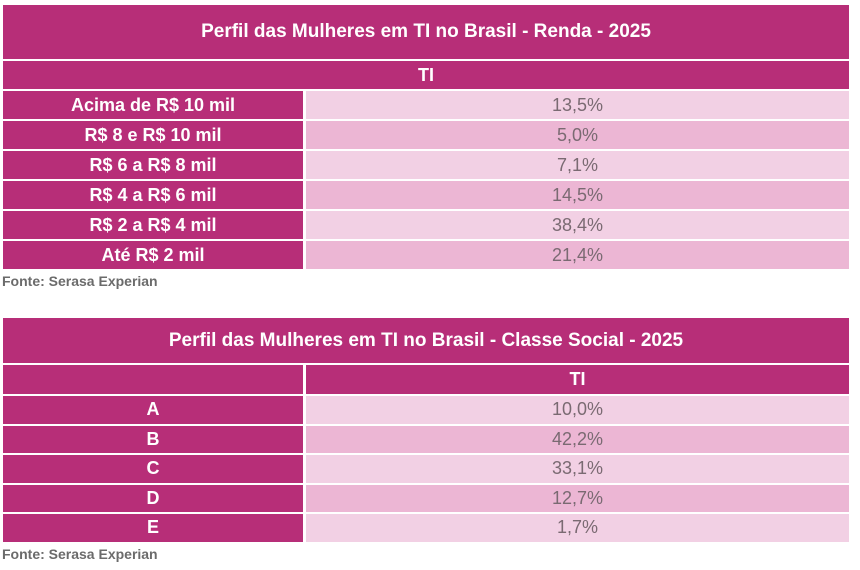  What do you see at coordinates (153, 528) in the screenshot?
I see `row-label: E` at bounding box center [153, 528].